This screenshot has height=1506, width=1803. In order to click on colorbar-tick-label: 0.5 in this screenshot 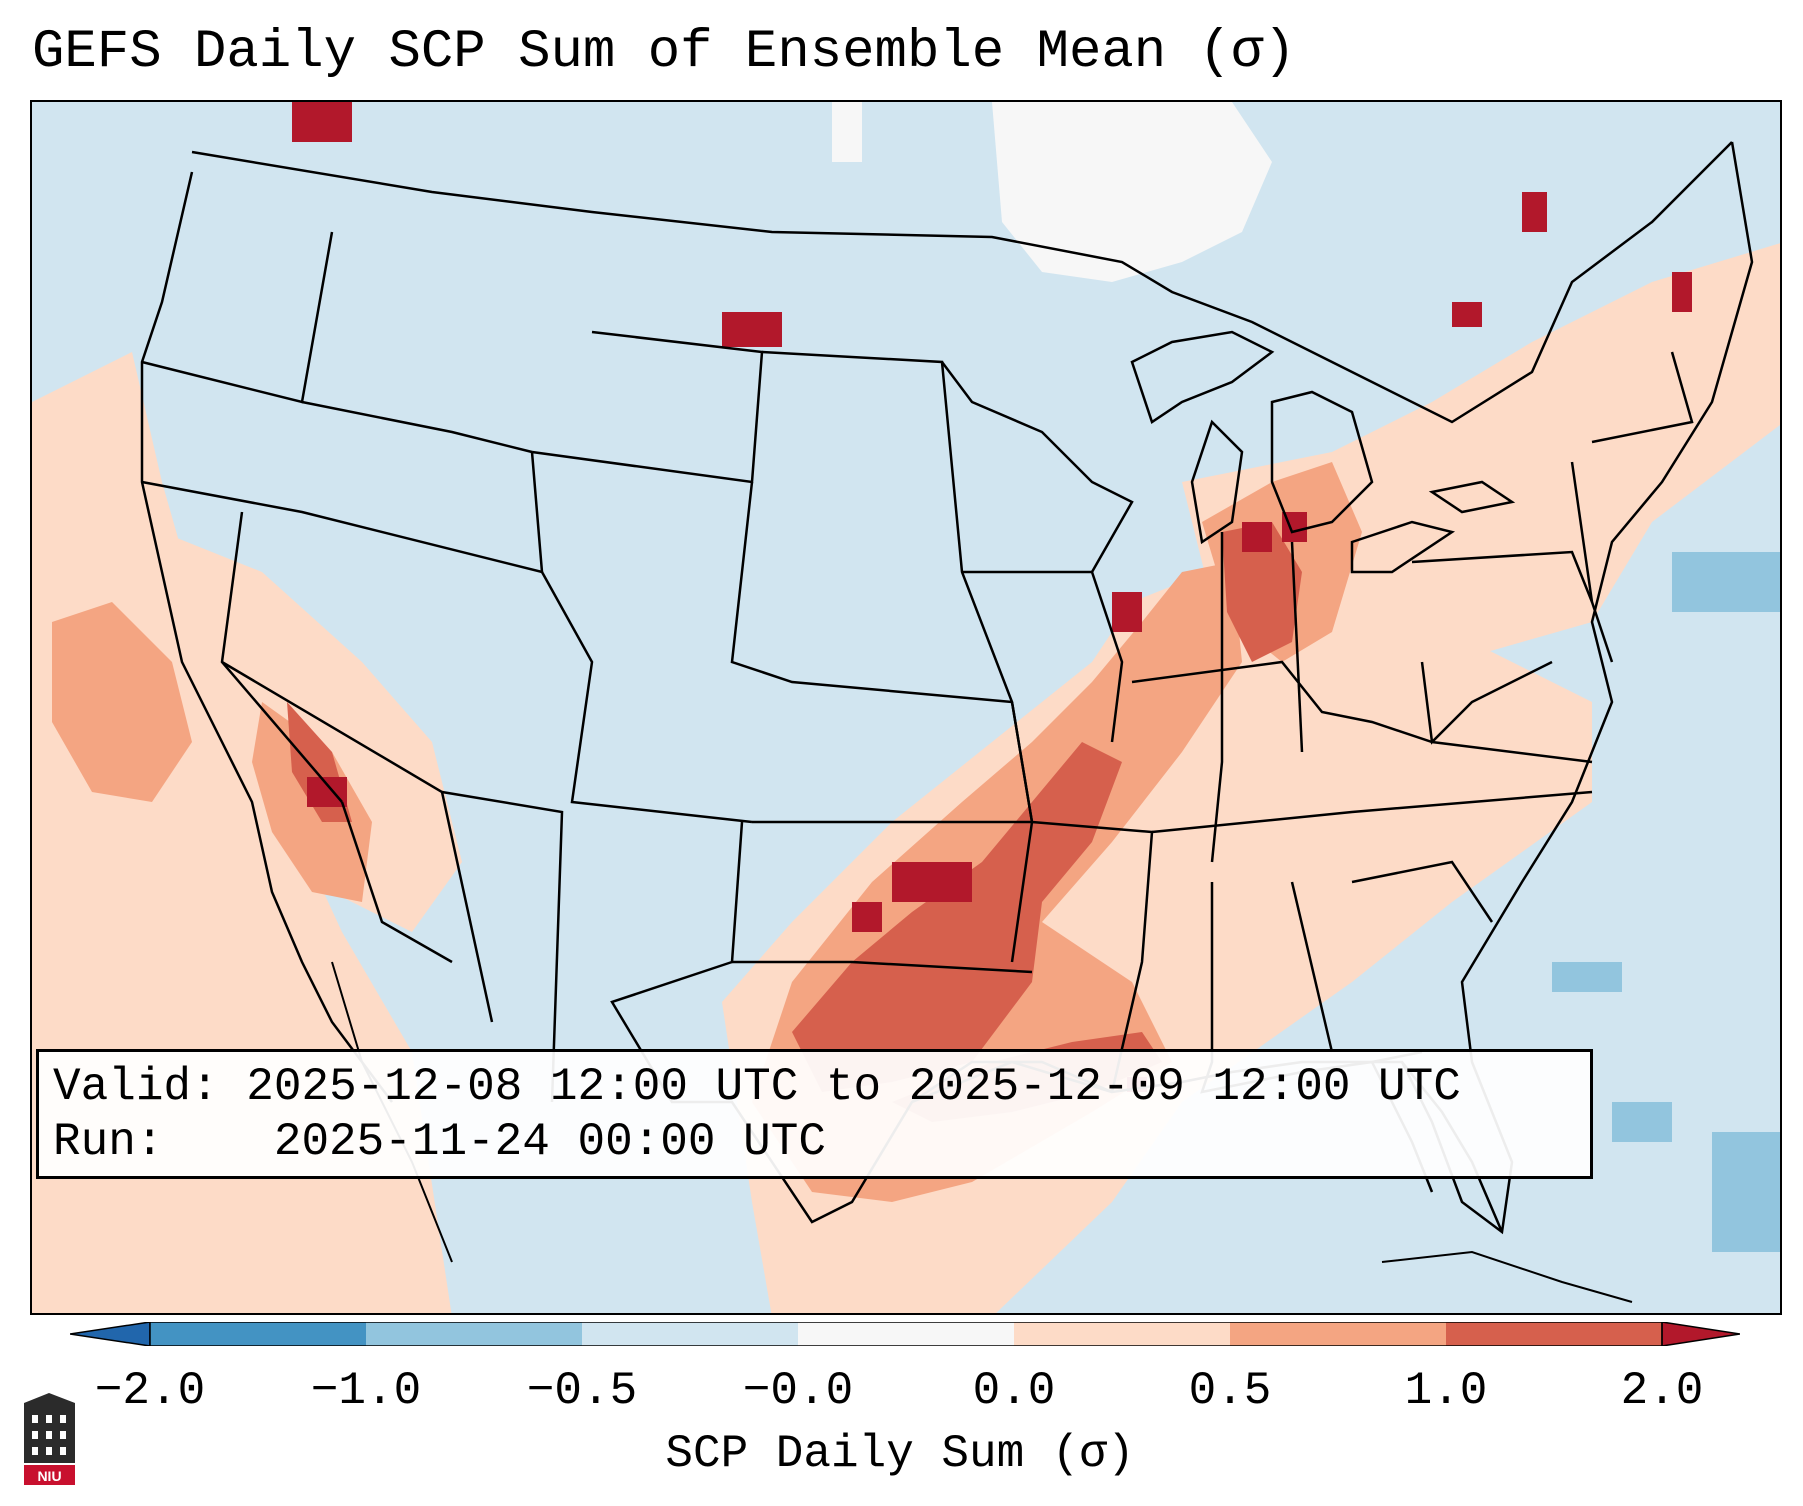, I will do `click(1230, 1391)`.